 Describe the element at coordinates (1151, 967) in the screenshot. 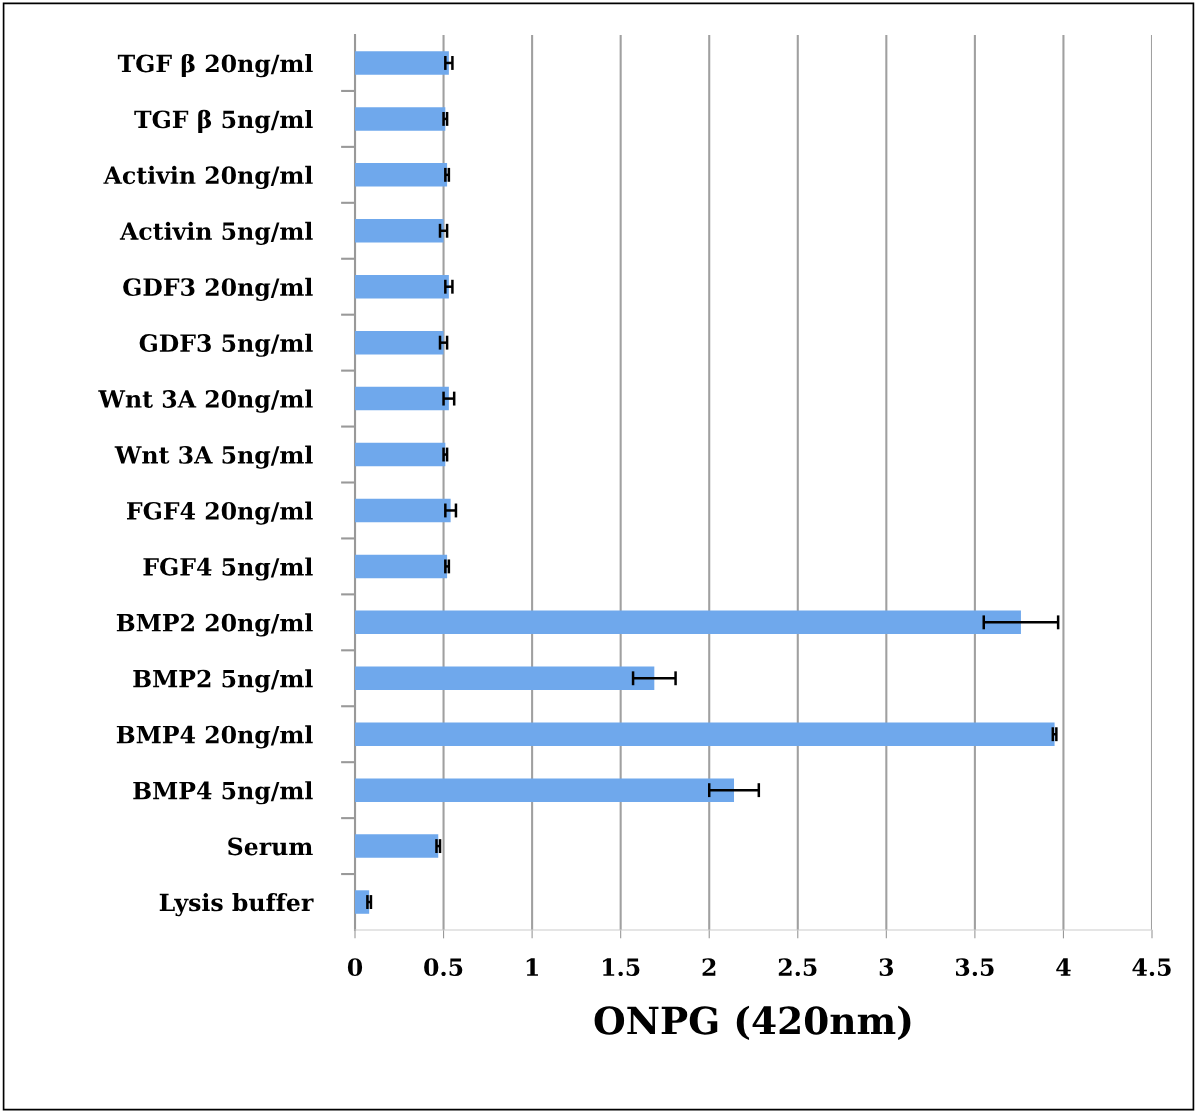

I see `x-tick-label: 4.5` at that location.